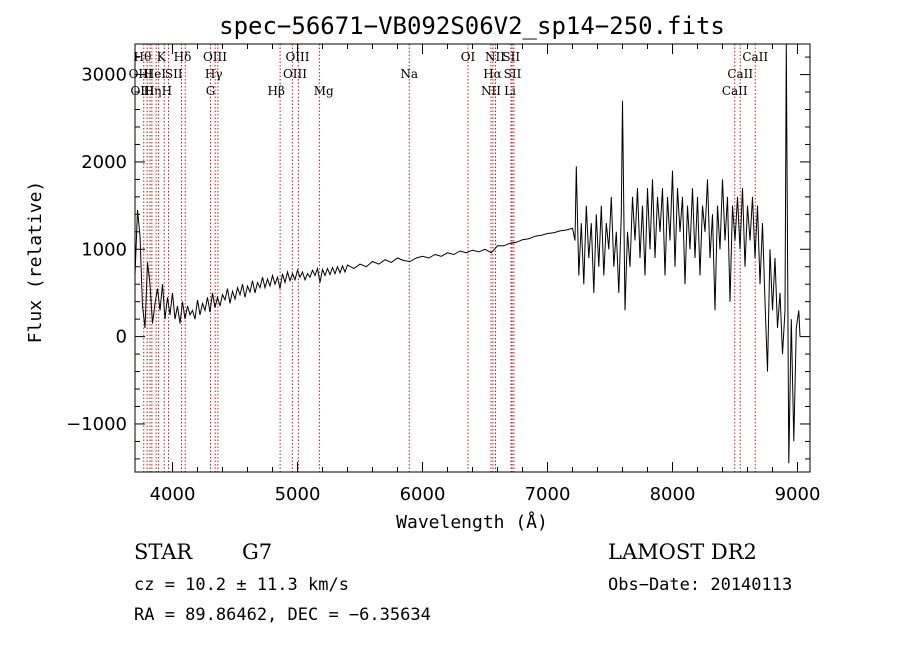 The height and width of the screenshot is (649, 900). Describe the element at coordinates (798, 494) in the screenshot. I see `x-tick-label: 9000` at that location.